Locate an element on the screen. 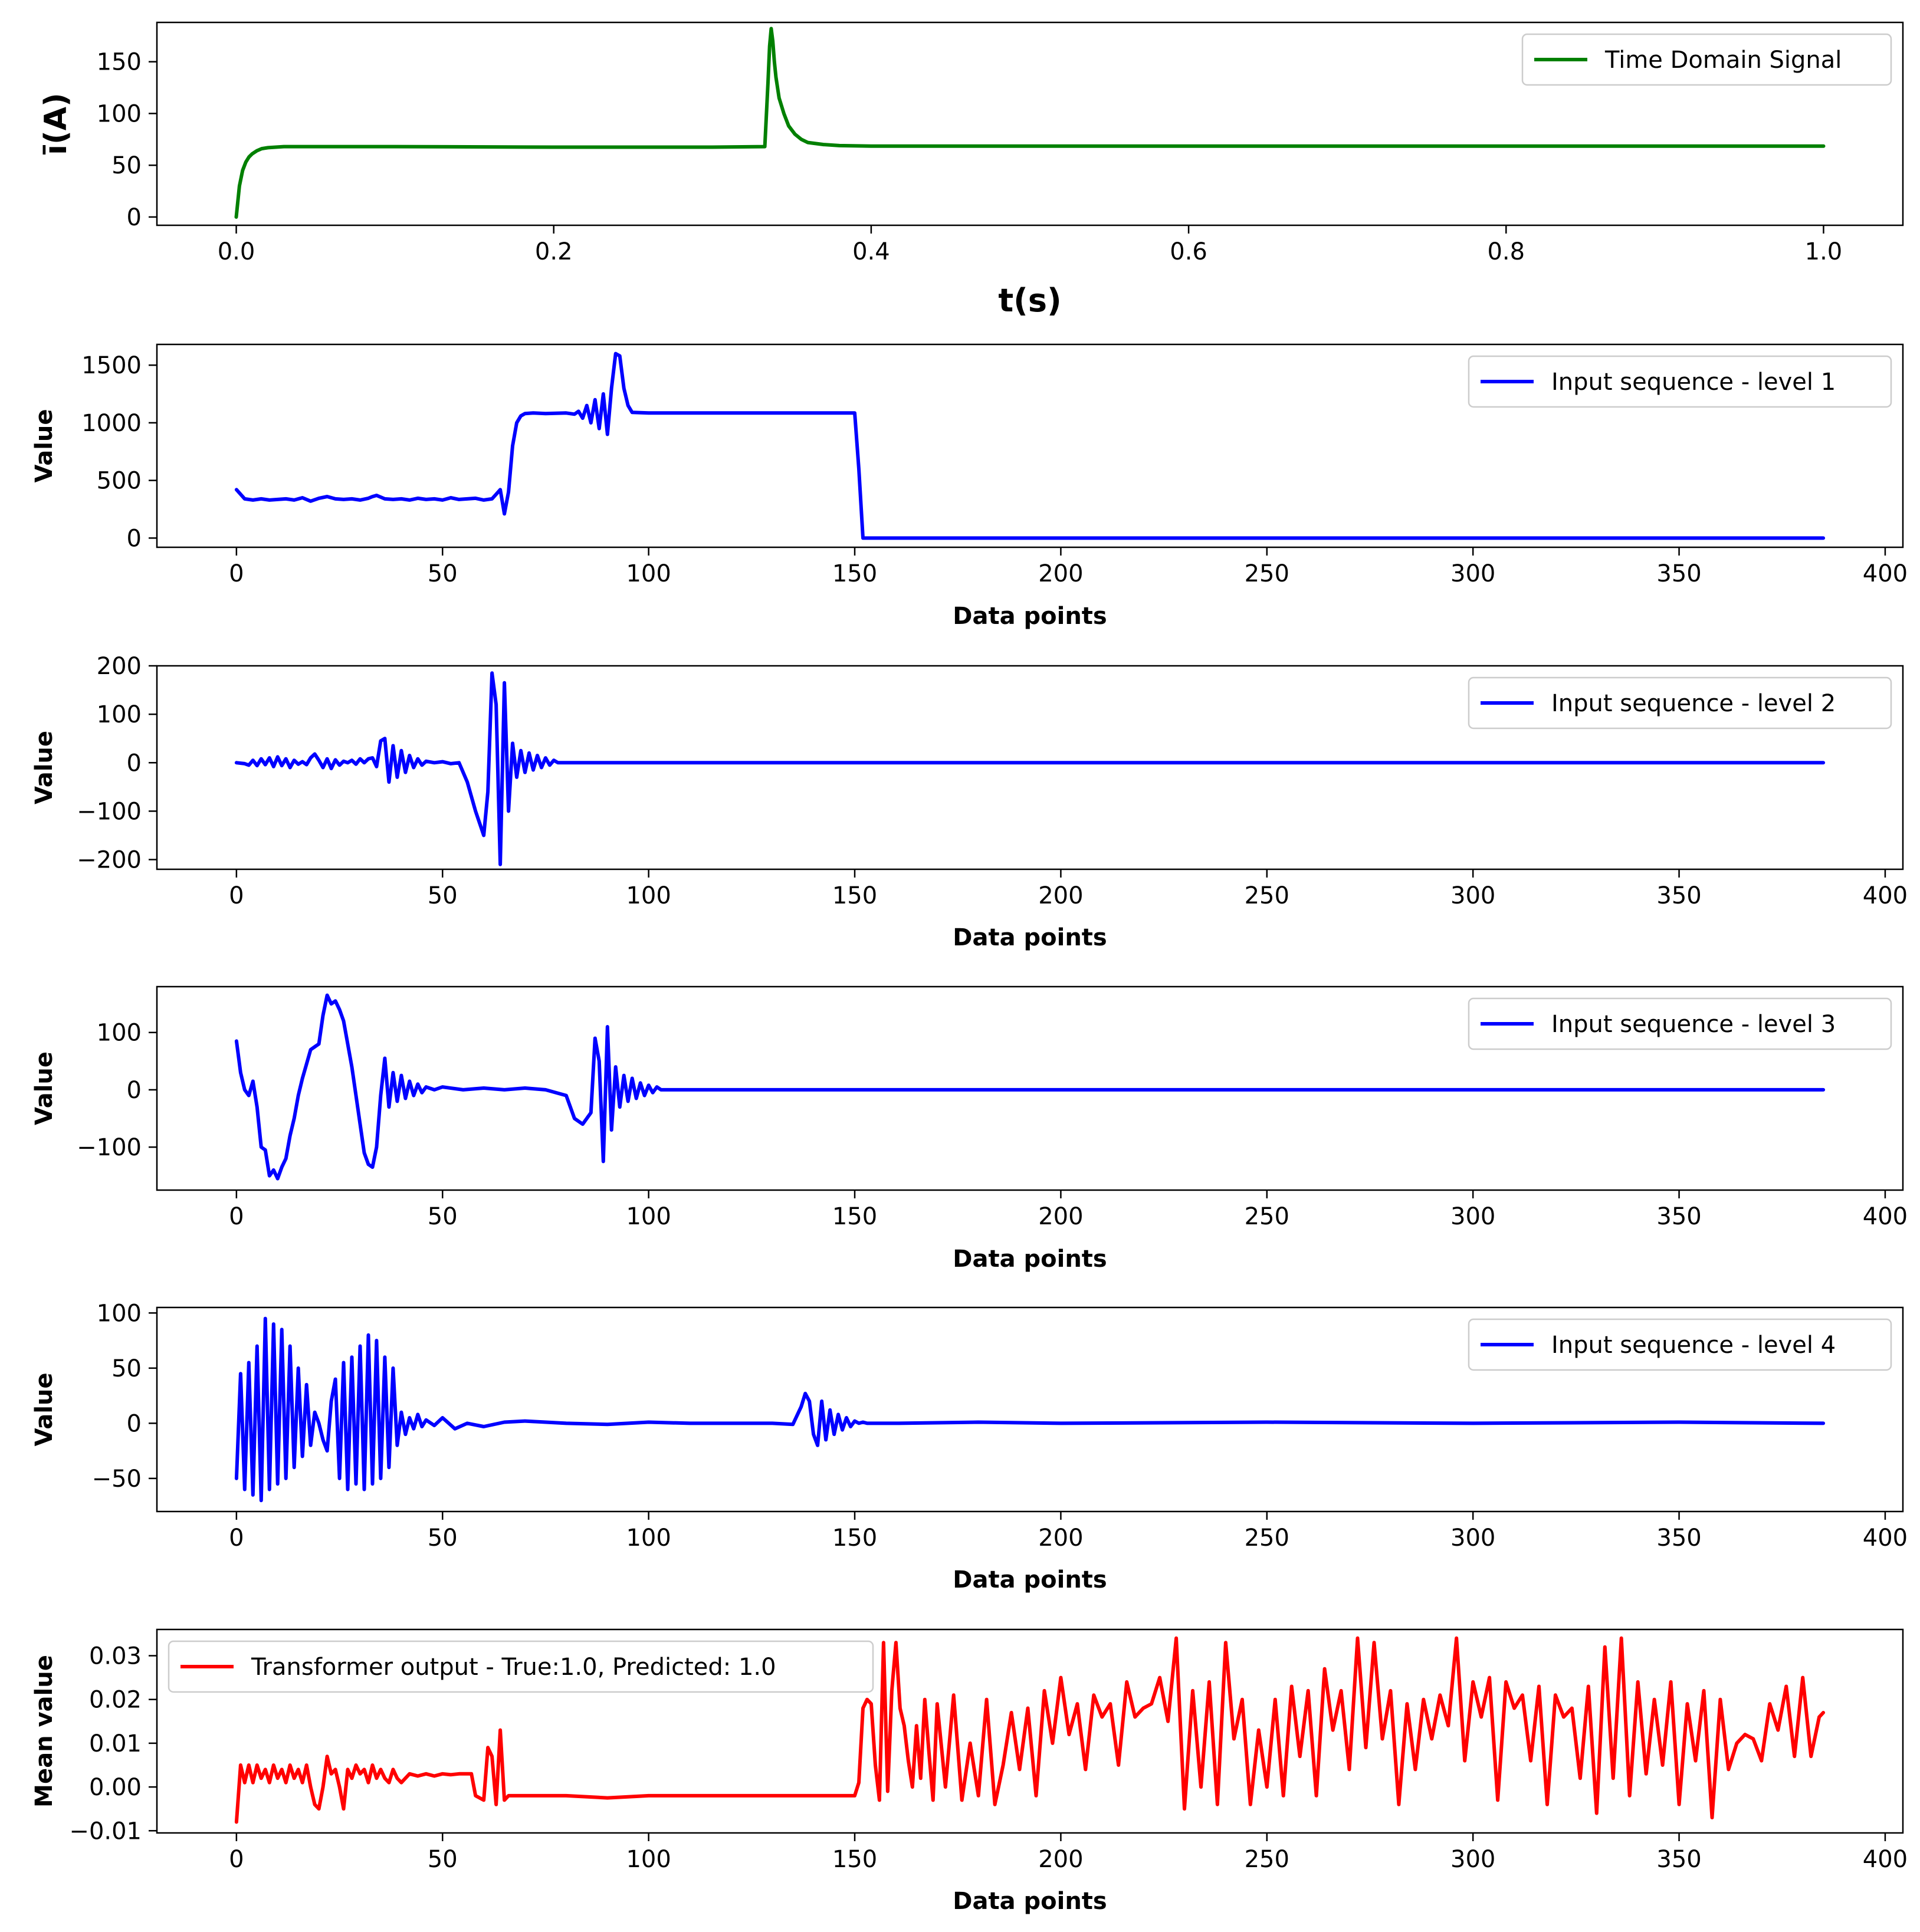  legend: Input sequence - level 3 is located at coordinates (1680, 1023).